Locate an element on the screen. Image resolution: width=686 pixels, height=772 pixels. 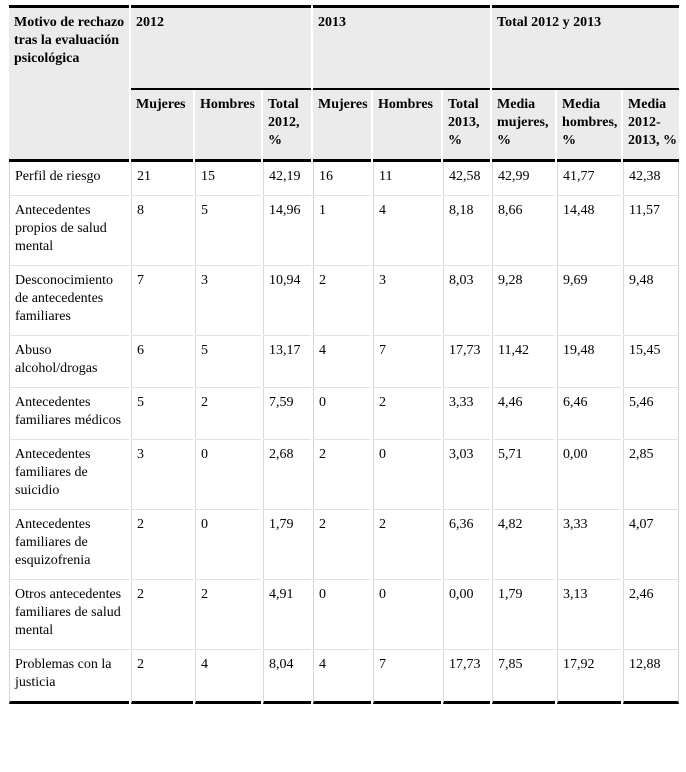
value-cell: 4,91 is located at coordinates (287, 615).